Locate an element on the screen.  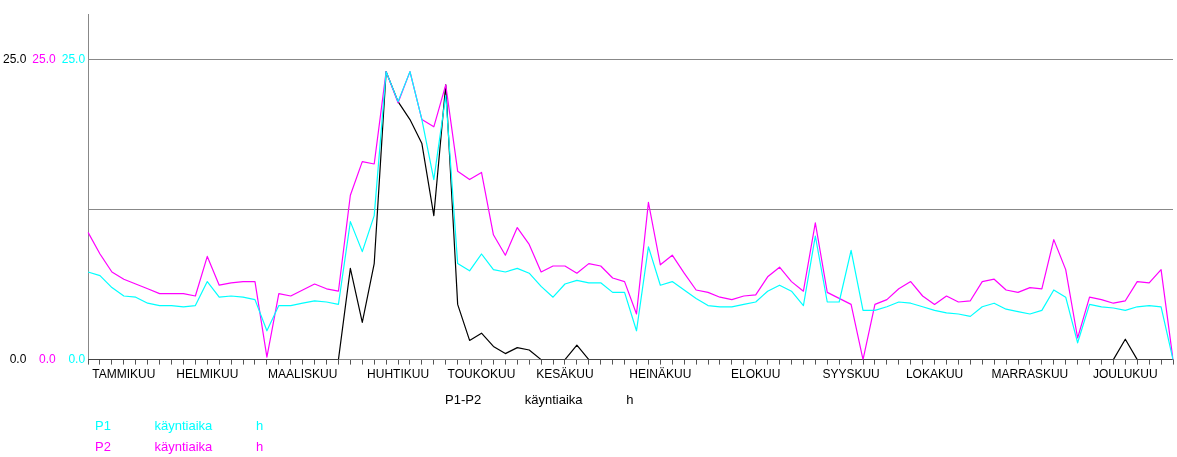
x-tick-label: ELOKUU is located at coordinates (756, 374).